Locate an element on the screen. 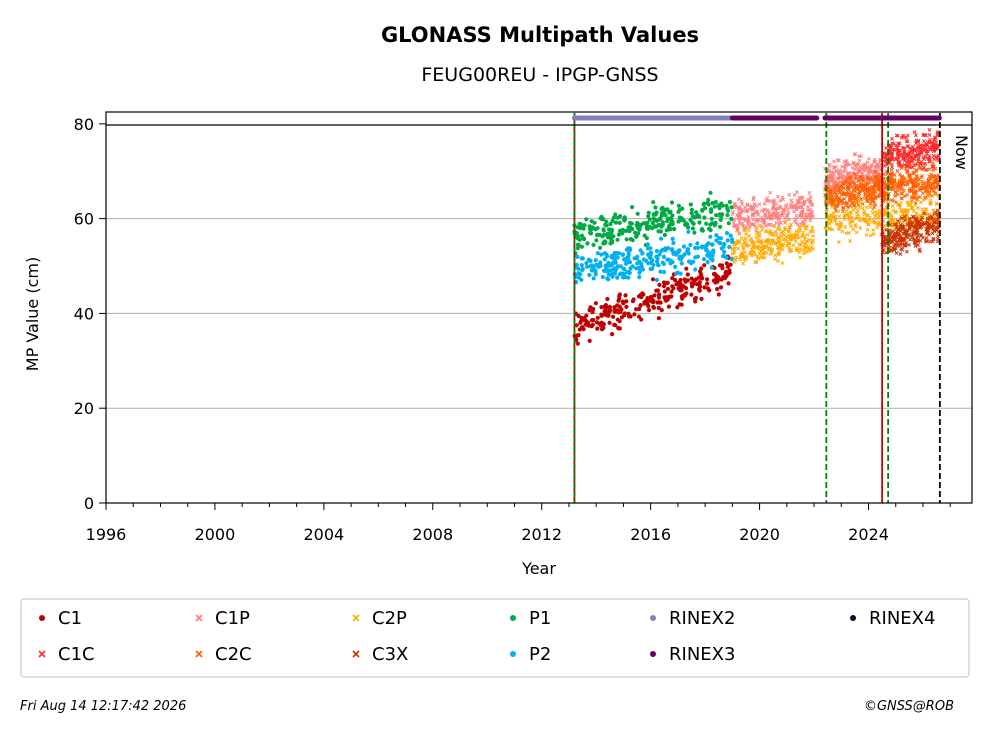  y-tick-label: 80 is located at coordinates (84, 124).